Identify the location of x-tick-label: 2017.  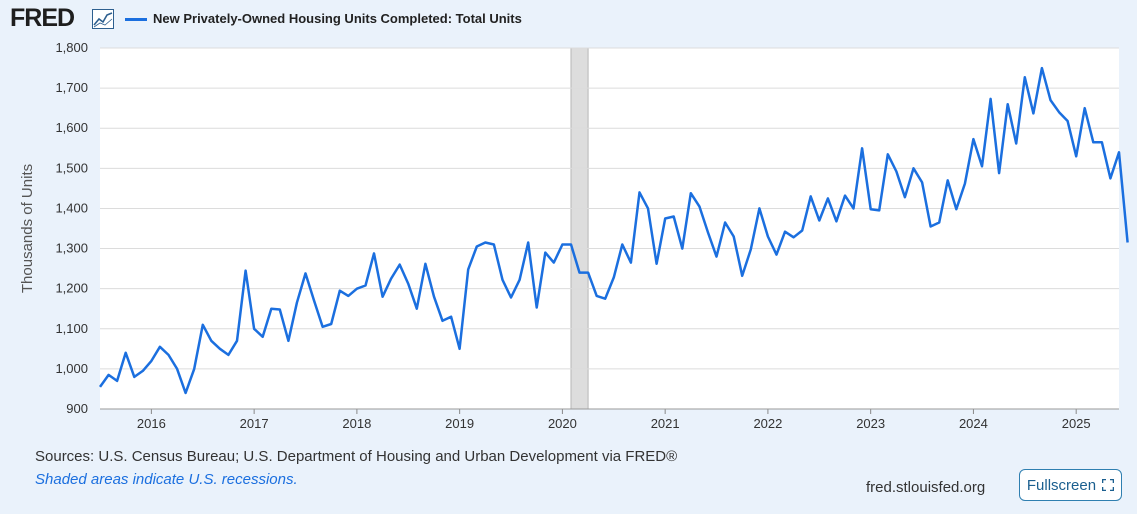
(254, 423).